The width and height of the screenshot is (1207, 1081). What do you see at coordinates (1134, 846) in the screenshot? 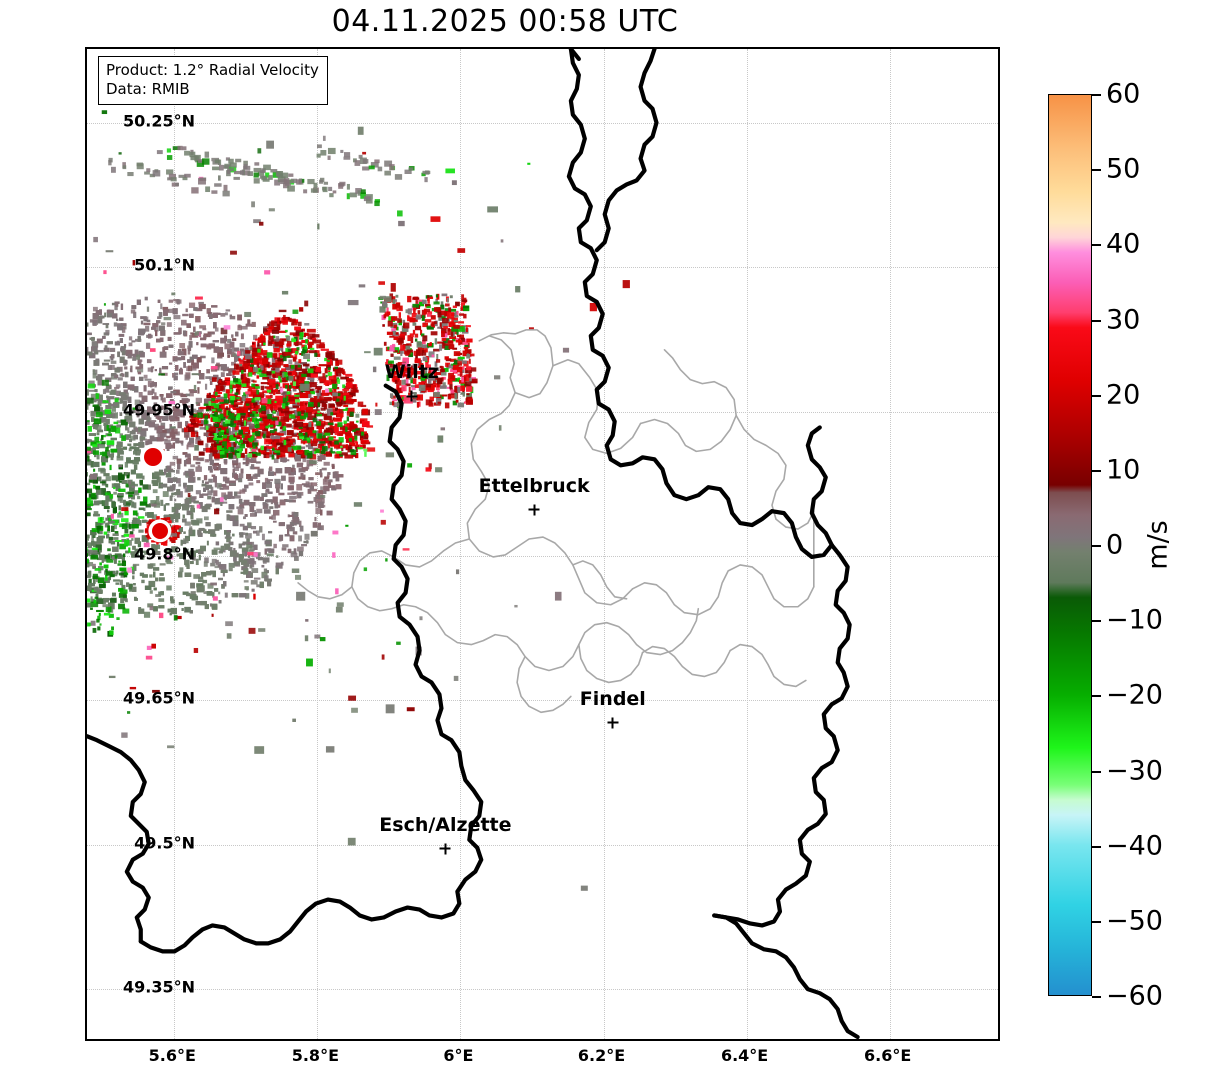
I see `colorbar-tick-label: −40` at bounding box center [1134, 846].